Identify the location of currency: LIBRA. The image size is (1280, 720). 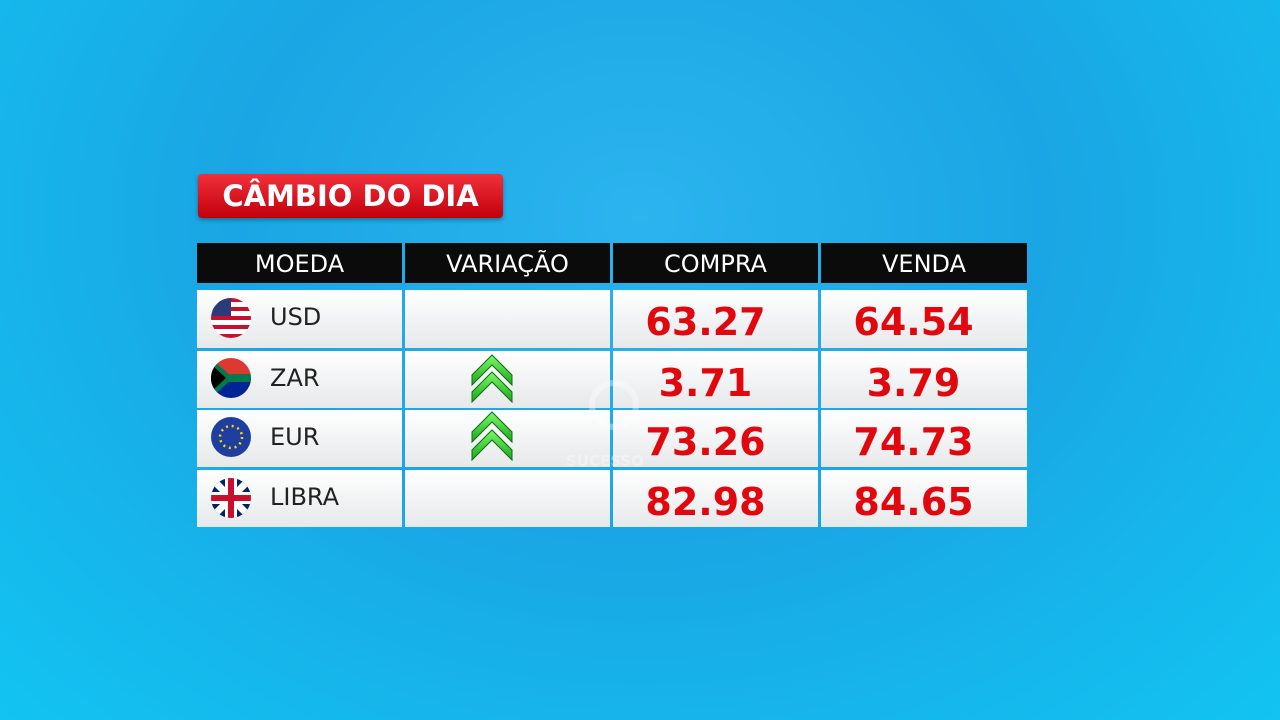
(305, 496).